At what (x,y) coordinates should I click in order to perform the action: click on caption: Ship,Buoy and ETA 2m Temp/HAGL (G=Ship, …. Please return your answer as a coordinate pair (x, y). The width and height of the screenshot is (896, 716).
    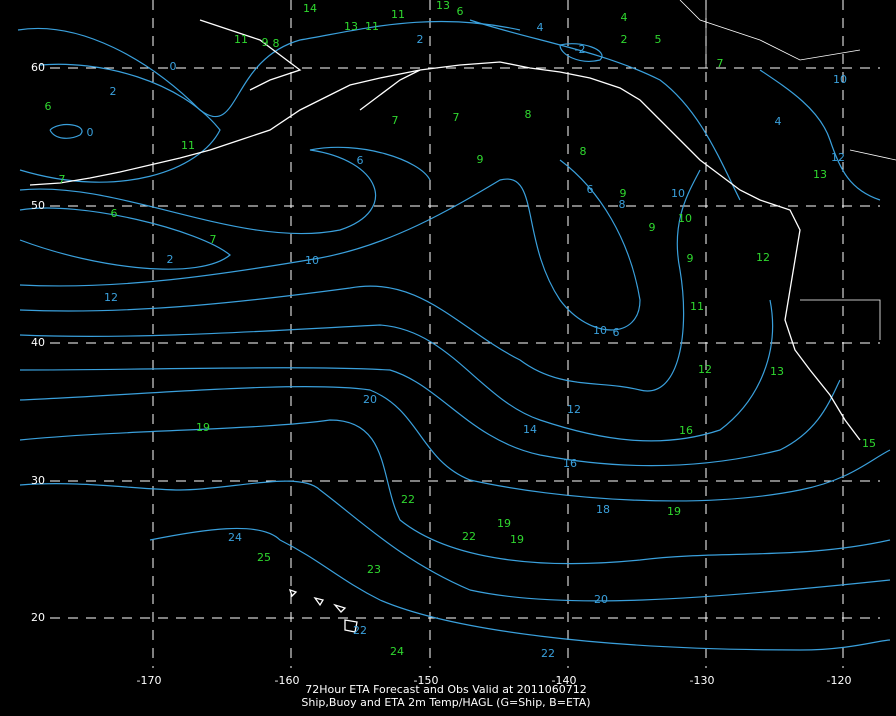
    Looking at the image, I should click on (445, 702).